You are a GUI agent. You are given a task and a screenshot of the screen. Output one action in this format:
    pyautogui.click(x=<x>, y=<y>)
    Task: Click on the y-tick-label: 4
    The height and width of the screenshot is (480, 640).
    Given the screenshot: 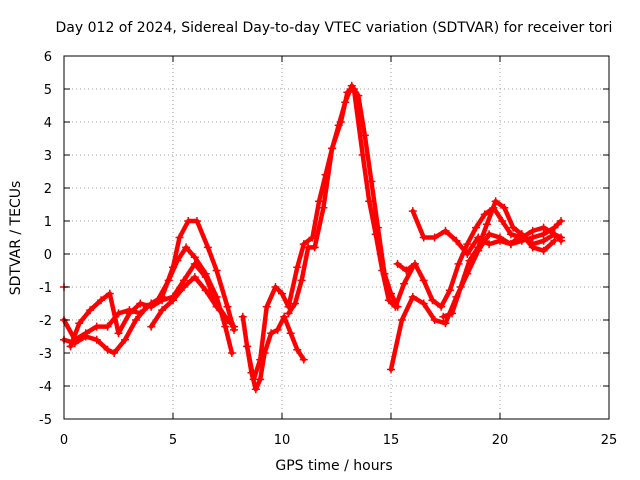 What is the action you would take?
    pyautogui.click(x=48, y=123)
    